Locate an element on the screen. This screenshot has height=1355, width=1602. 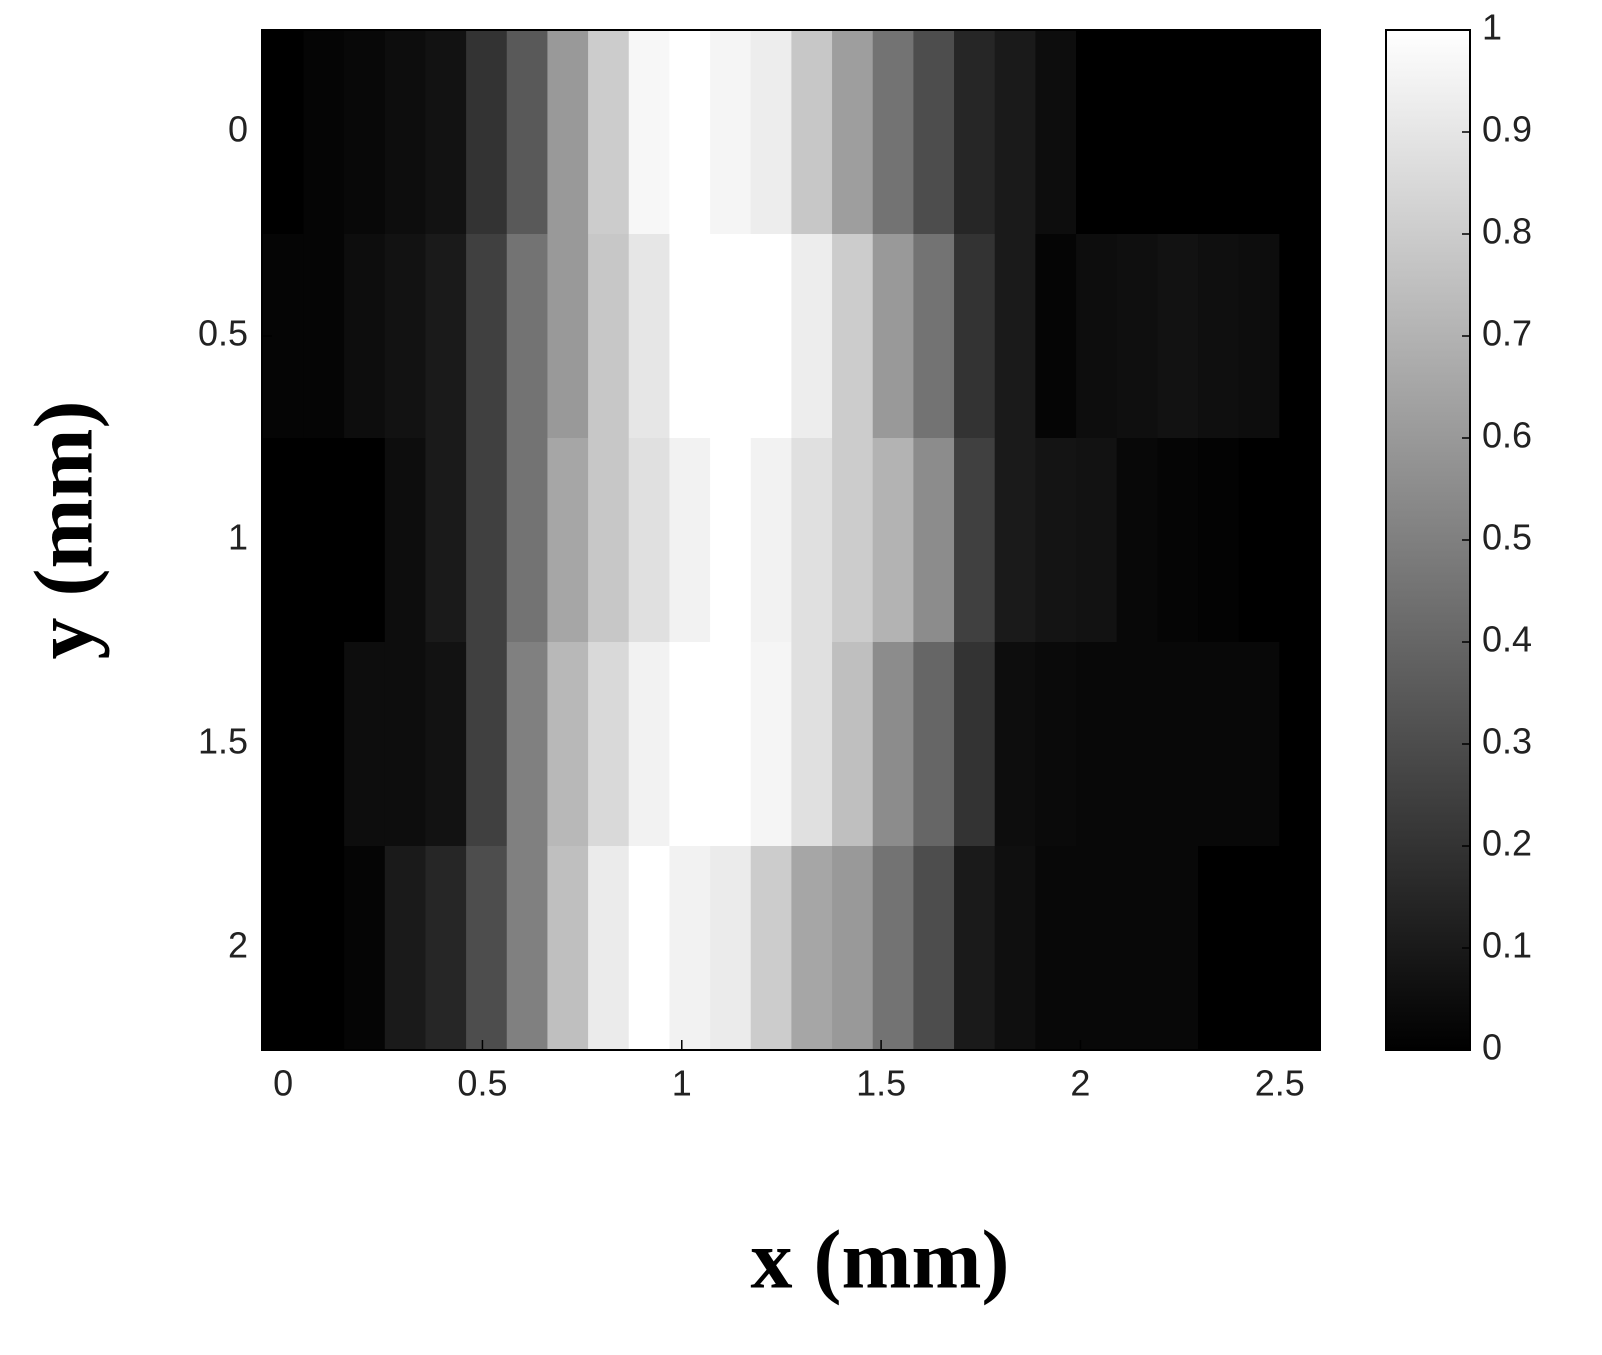
x-tick-label: 1.5 is located at coordinates (881, 1083).